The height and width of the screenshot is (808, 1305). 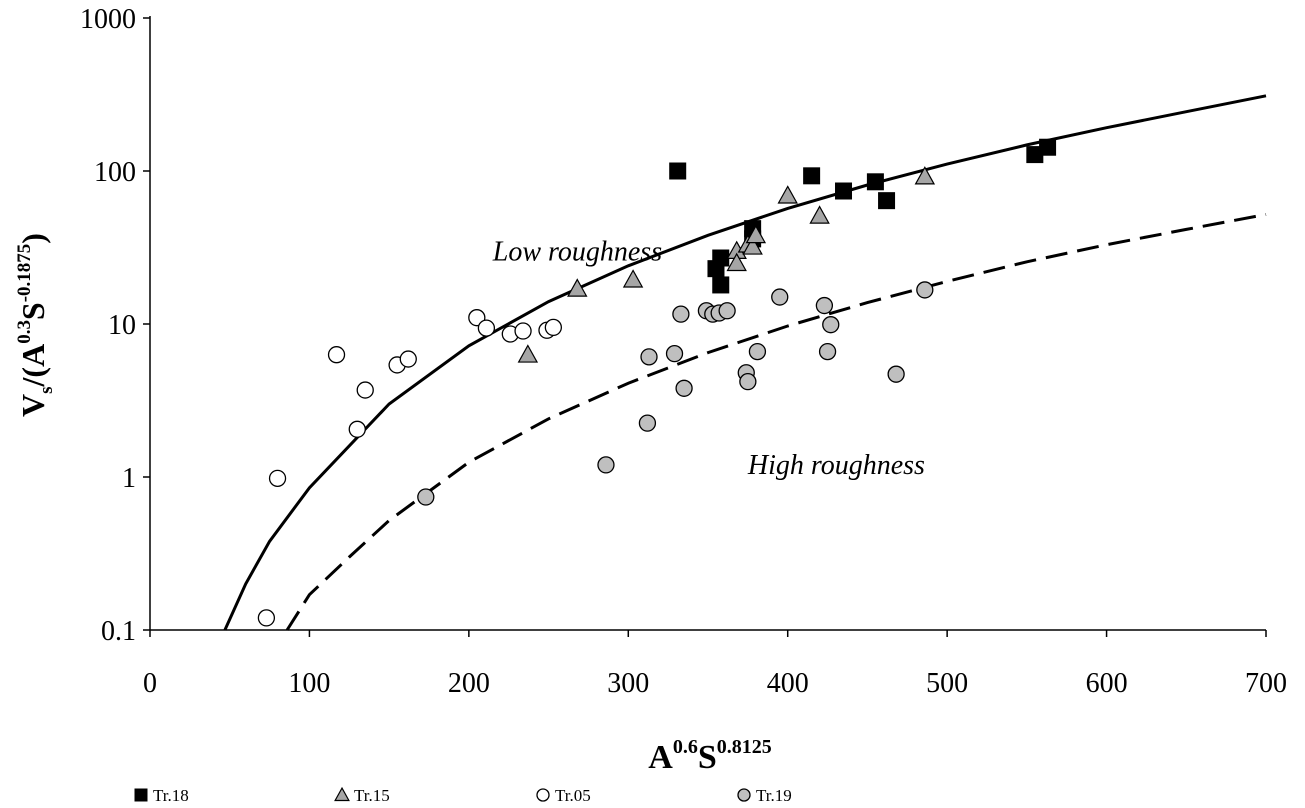 I want to click on y-title-v: V, so click(x=33, y=405).